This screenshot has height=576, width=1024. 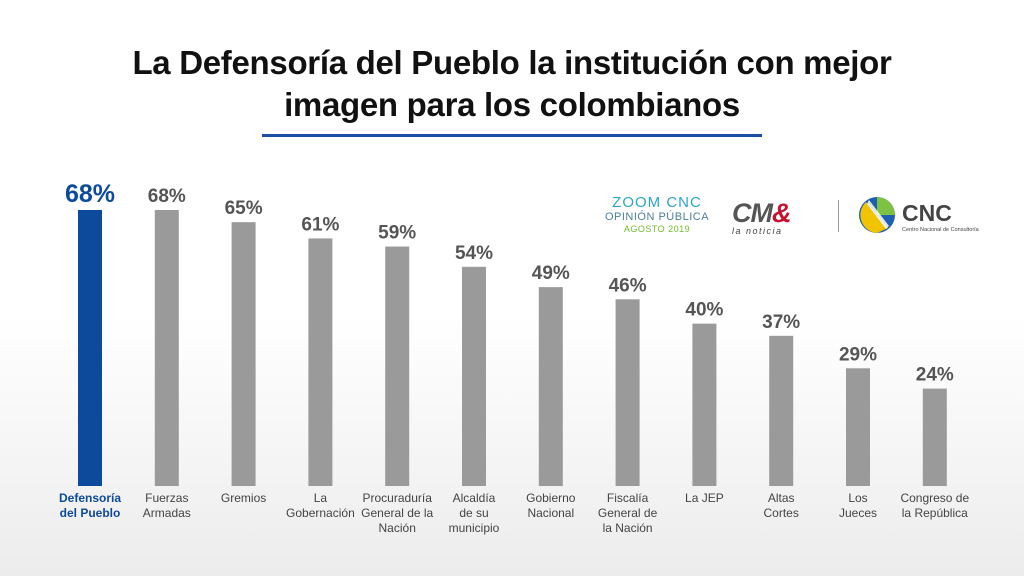 I want to click on category-label-10: Los Jueces, so click(x=858, y=505).